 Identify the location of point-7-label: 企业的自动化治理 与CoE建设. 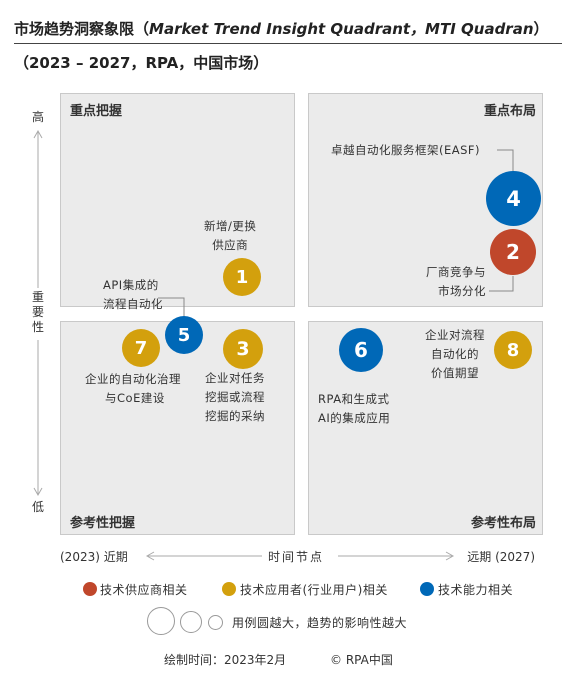
(133, 389).